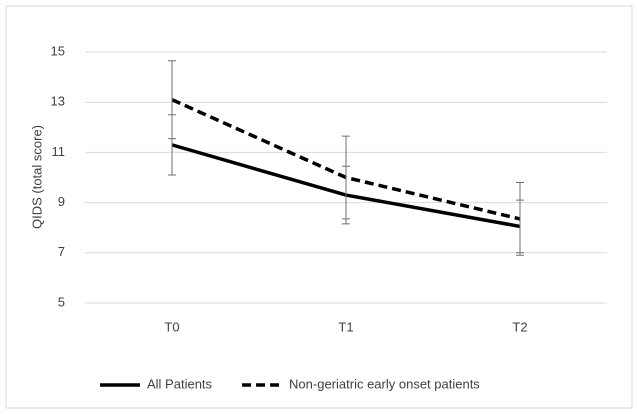  What do you see at coordinates (519, 326) in the screenshot?
I see `x-tick-label: T2` at bounding box center [519, 326].